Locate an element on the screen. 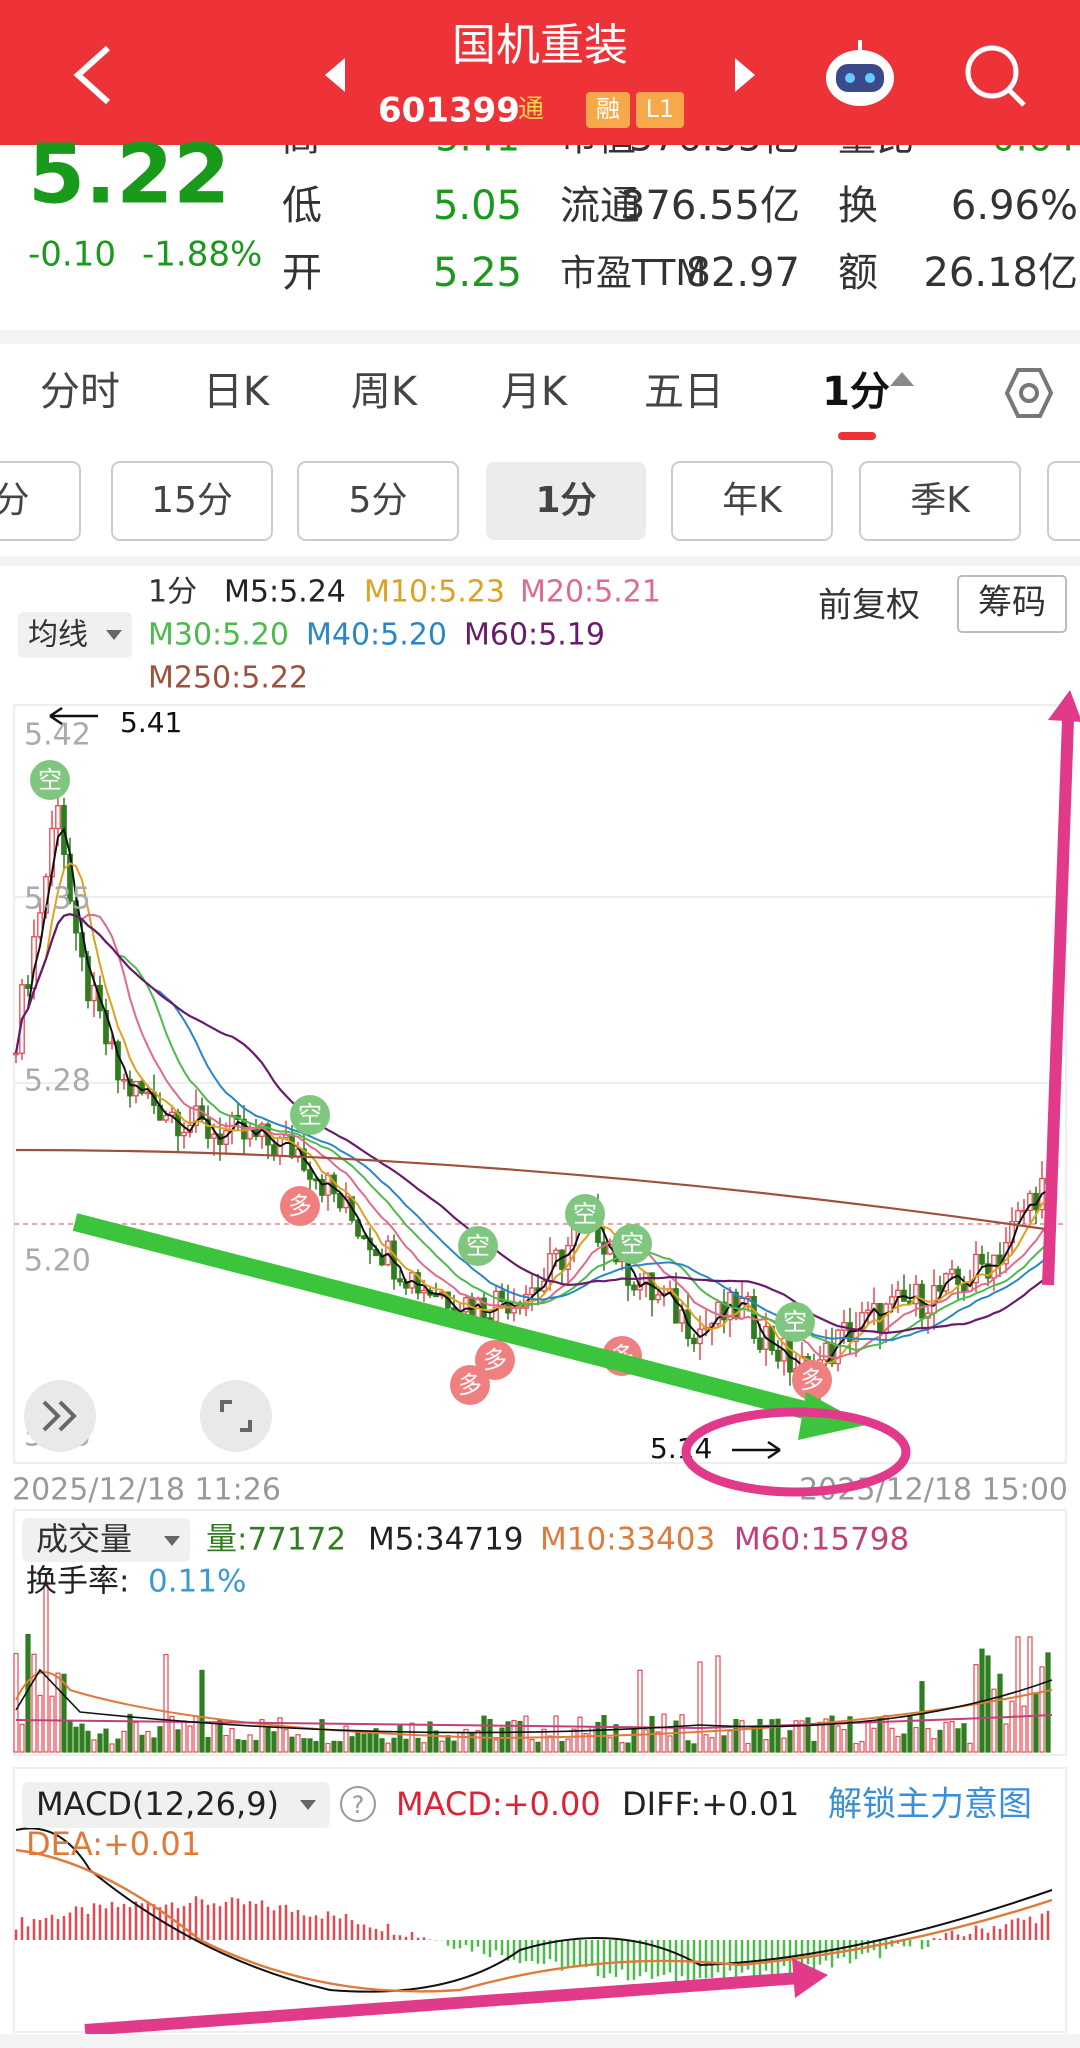 This screenshot has height=2048, width=1080. macd-selector-bg is located at coordinates (176, 1805).